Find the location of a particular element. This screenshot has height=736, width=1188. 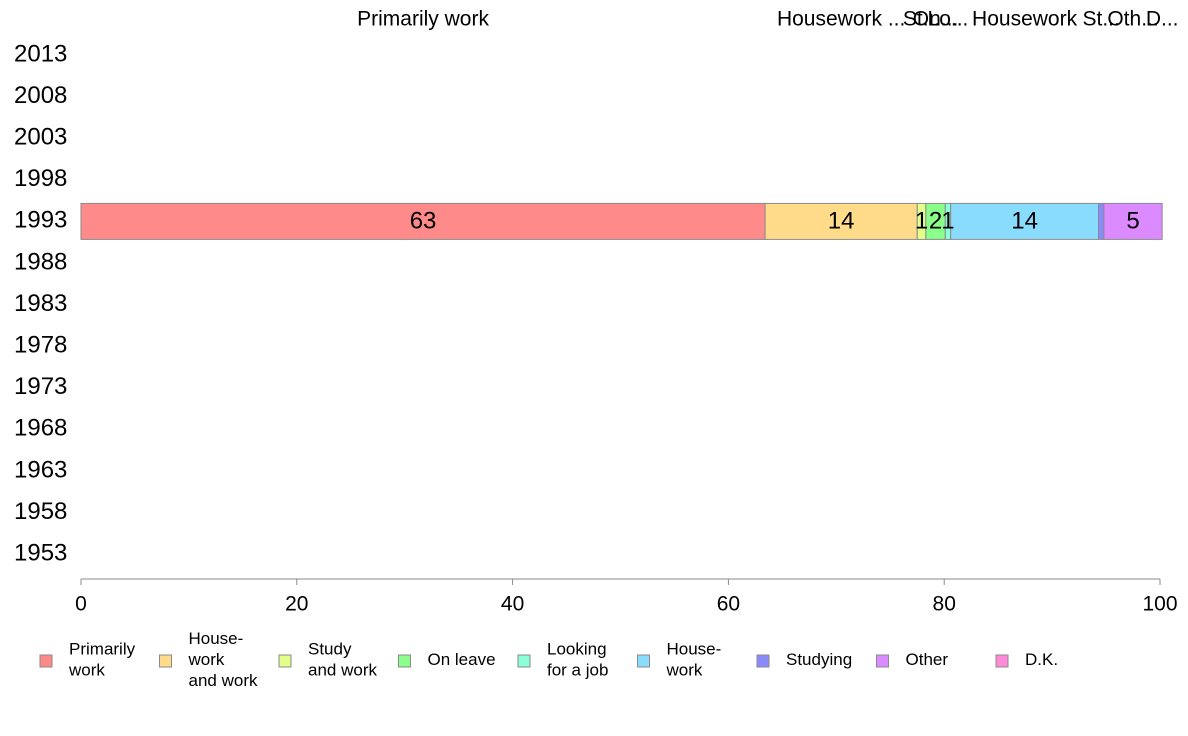

y-tick-label: 2003 is located at coordinates (40, 137).